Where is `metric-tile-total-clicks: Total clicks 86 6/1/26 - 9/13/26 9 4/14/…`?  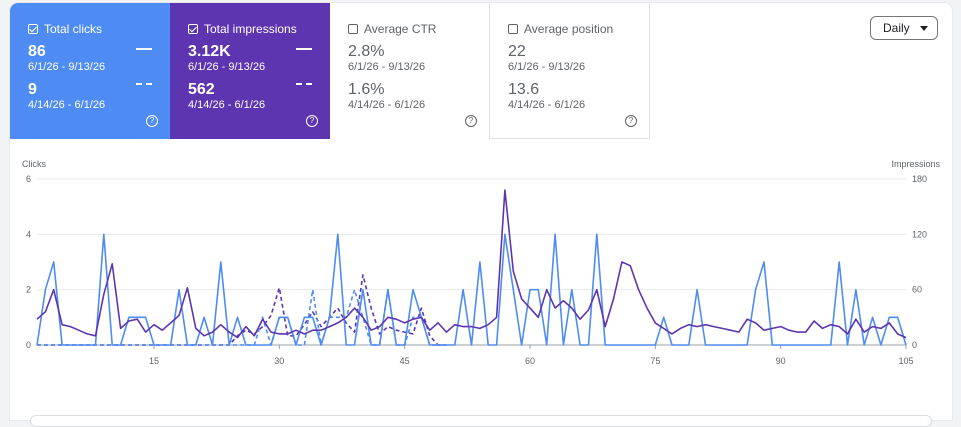
metric-tile-total-clicks: Total clicks 86 6/1/26 - 9/13/26 9 4/14/… is located at coordinates (90, 71).